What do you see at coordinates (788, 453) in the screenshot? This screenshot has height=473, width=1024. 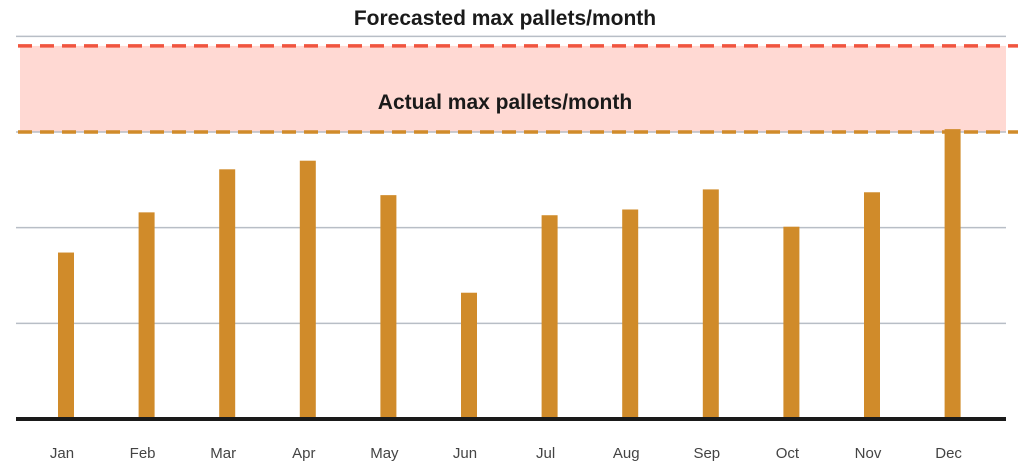 I see `x-tick-label-oct: Oct` at bounding box center [788, 453].